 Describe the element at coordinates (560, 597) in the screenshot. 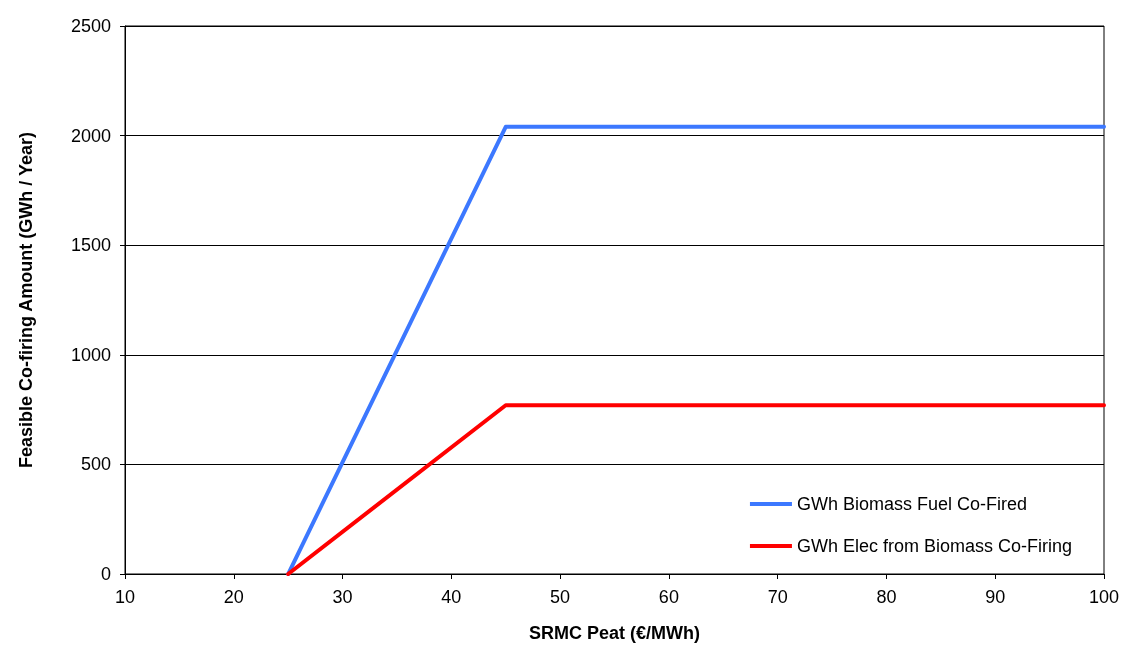

I see `x-tick-label: 50` at that location.